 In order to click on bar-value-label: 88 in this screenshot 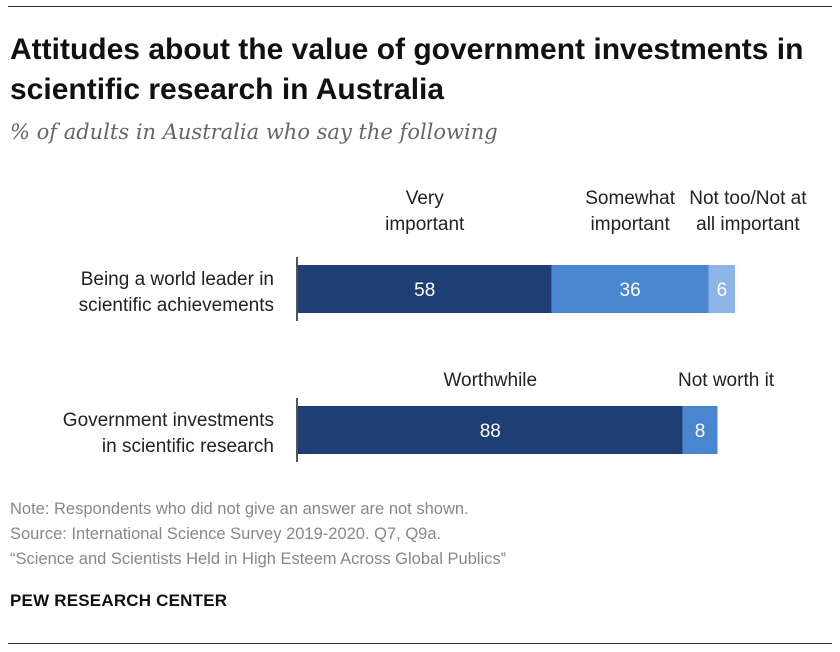, I will do `click(490, 431)`.